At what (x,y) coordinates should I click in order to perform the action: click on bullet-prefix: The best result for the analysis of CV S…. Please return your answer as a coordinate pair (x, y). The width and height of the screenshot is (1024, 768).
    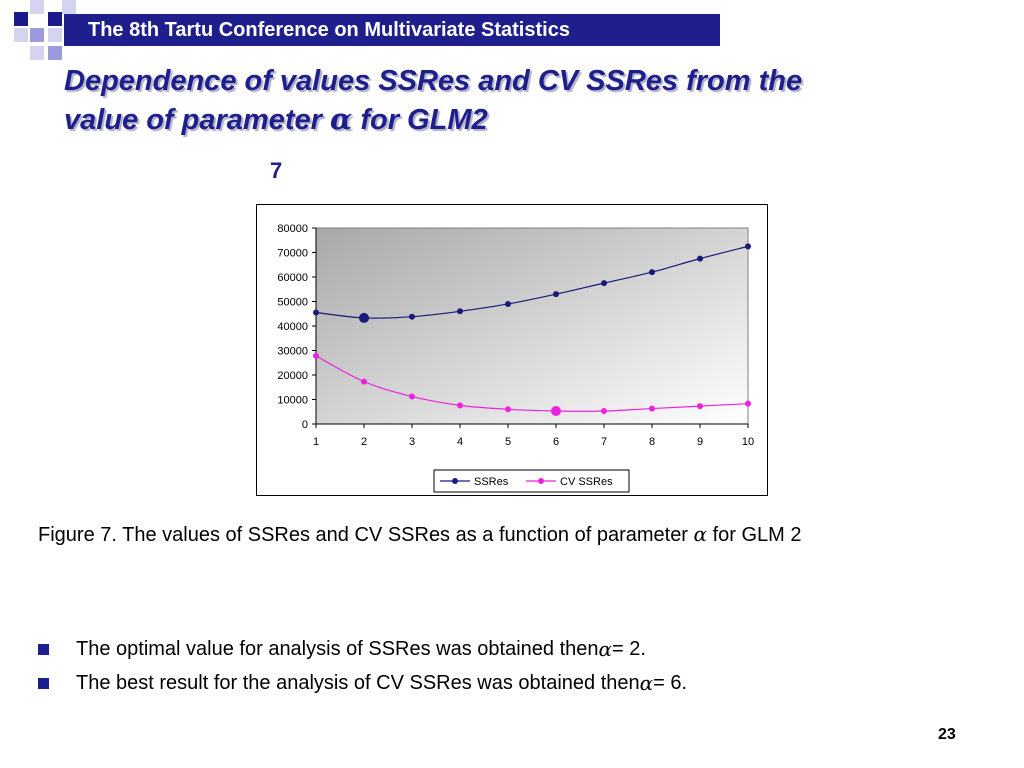
    Looking at the image, I should click on (358, 683).